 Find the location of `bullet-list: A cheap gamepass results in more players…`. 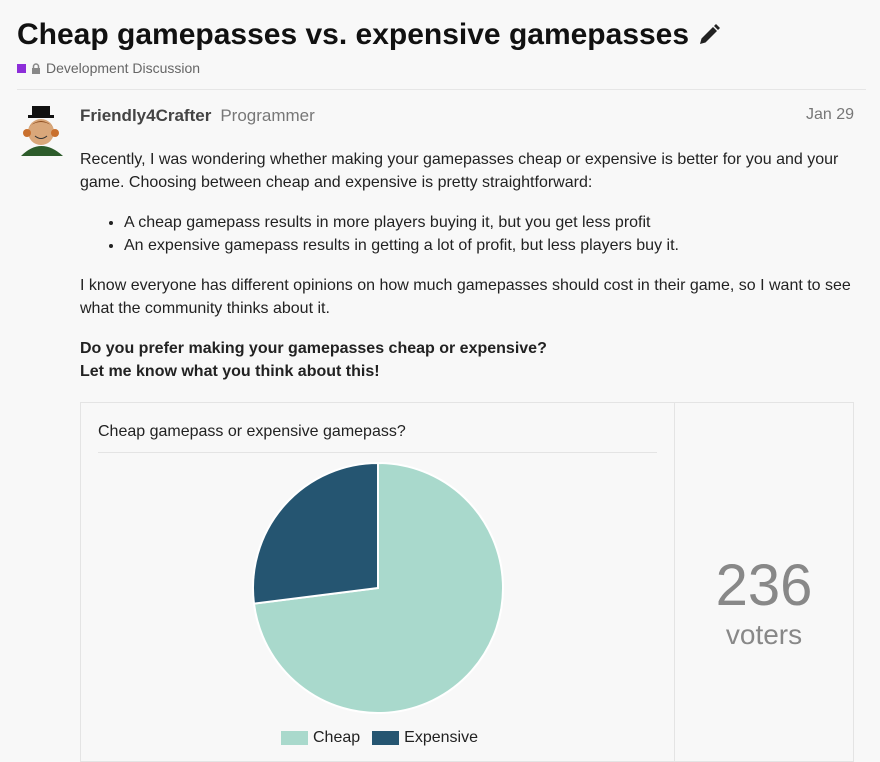

bullet-list: A cheap gamepass results in more players… is located at coordinates (492, 234).